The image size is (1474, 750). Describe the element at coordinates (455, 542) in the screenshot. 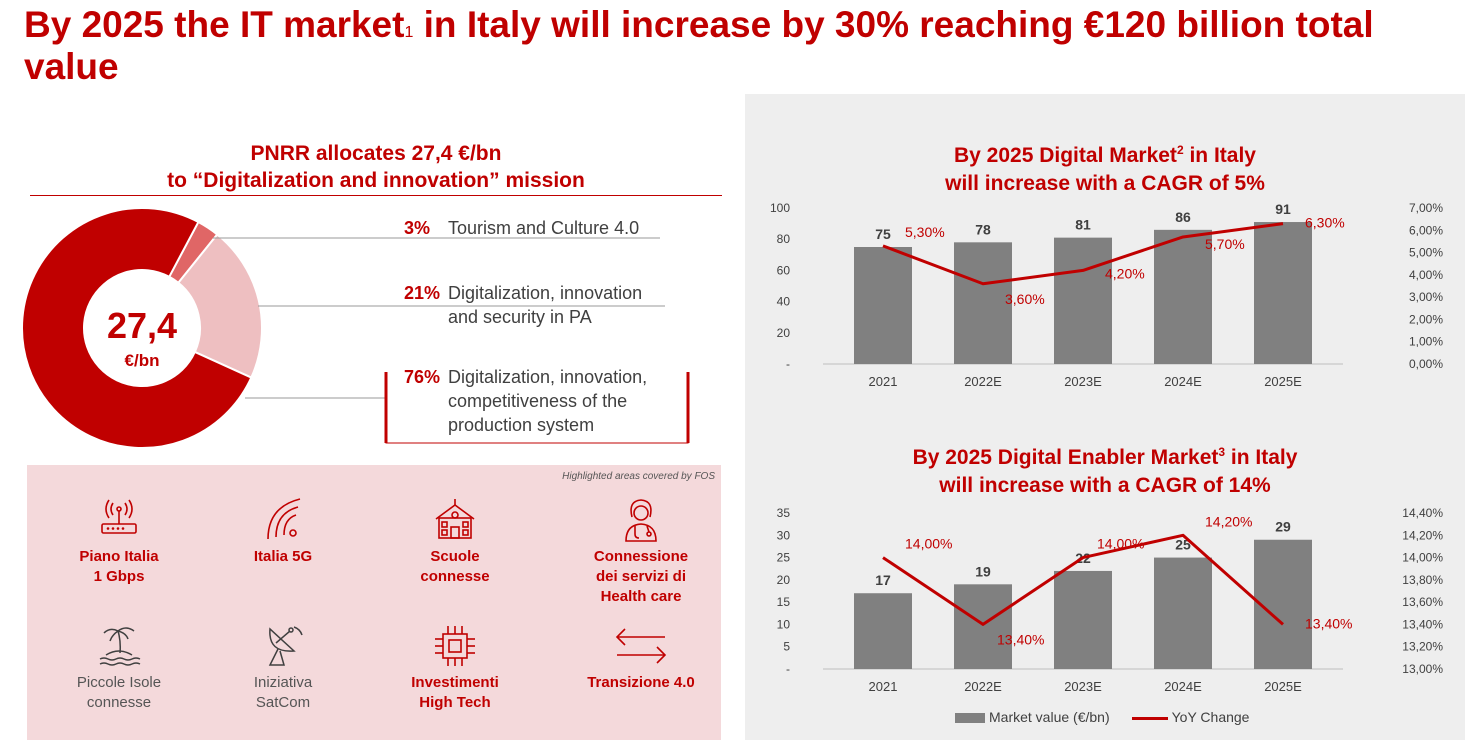

I see `fos-item-scuole-connesse: Scuole connesse` at that location.